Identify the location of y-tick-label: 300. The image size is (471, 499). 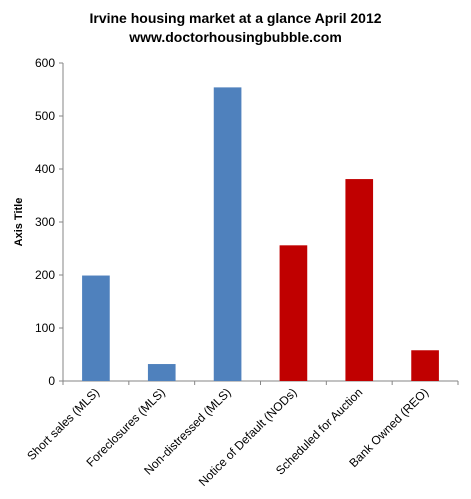
(45, 222).